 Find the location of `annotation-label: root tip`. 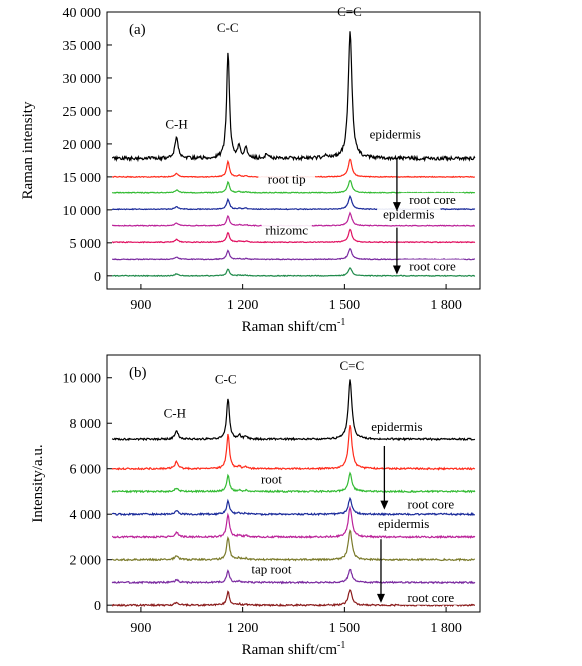

annotation-label: root tip is located at coordinates (287, 178).